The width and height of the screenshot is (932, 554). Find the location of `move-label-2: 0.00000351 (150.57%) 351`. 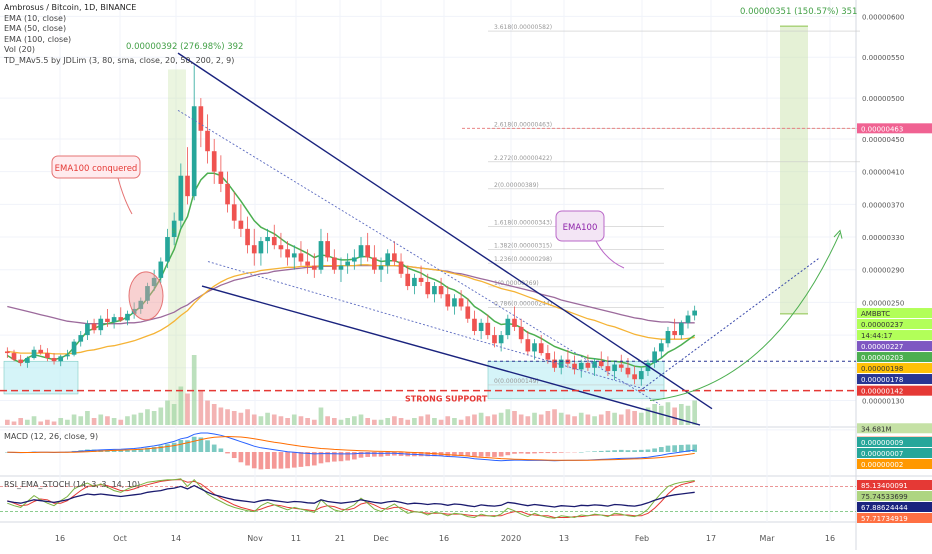

move-label-2: 0.00000351 (150.57%) 351 is located at coordinates (798, 12).